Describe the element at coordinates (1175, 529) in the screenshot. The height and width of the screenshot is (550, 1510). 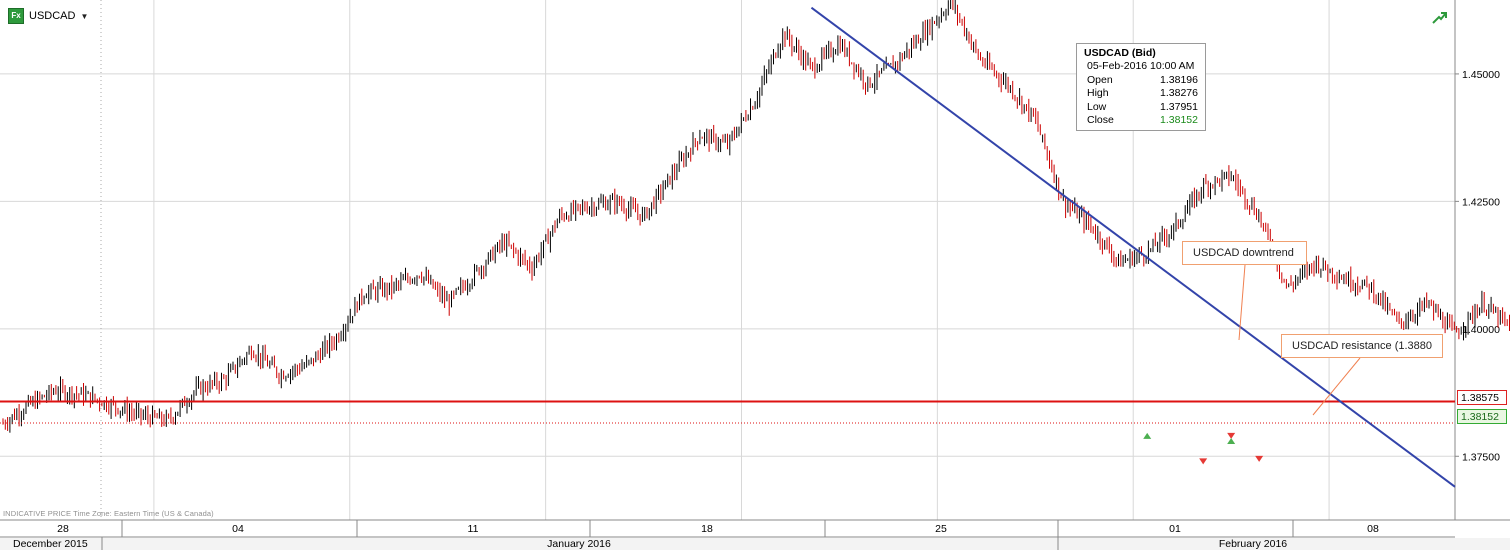
I see `x-tick-label: 01` at that location.